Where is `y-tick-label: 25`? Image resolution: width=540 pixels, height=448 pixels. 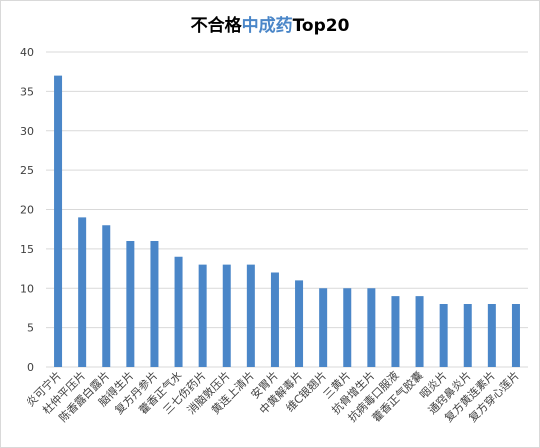
y-tick-label: 25 is located at coordinates (27, 170).